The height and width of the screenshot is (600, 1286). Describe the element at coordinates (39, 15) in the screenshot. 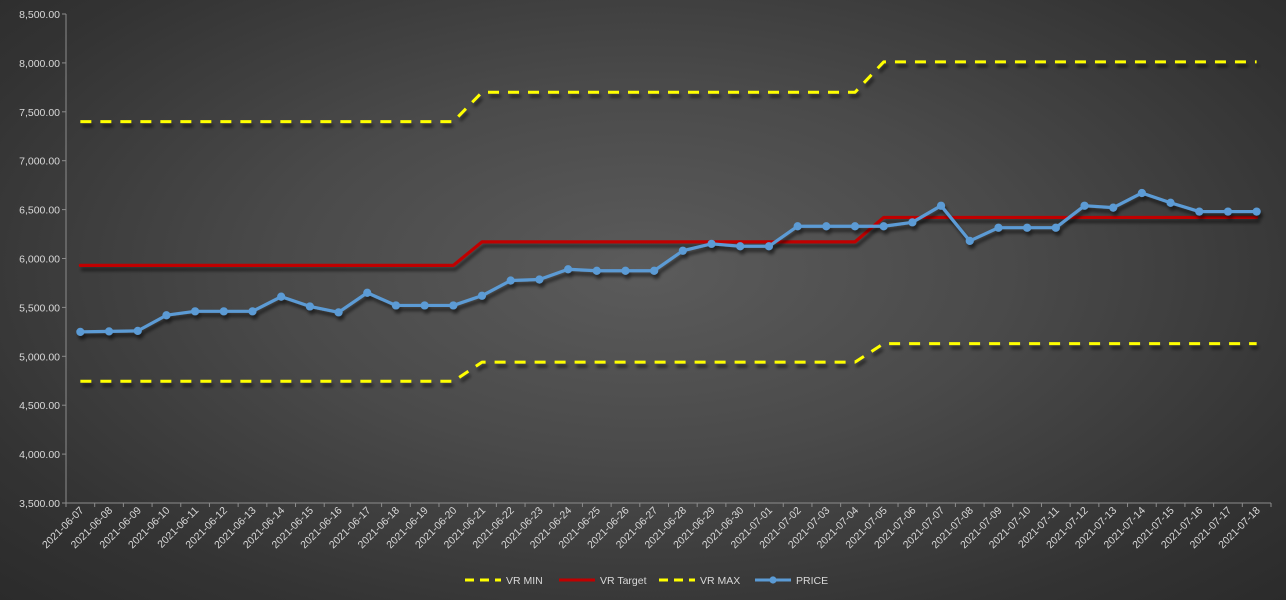

I see `y-tick-label: 8,500.00` at that location.